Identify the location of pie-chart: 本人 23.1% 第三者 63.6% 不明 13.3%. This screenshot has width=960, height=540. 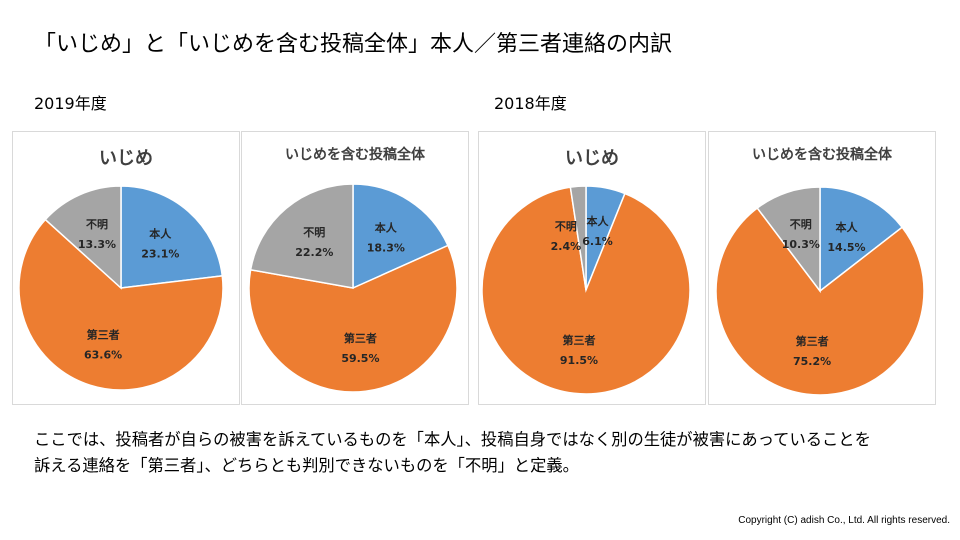
(121, 288).